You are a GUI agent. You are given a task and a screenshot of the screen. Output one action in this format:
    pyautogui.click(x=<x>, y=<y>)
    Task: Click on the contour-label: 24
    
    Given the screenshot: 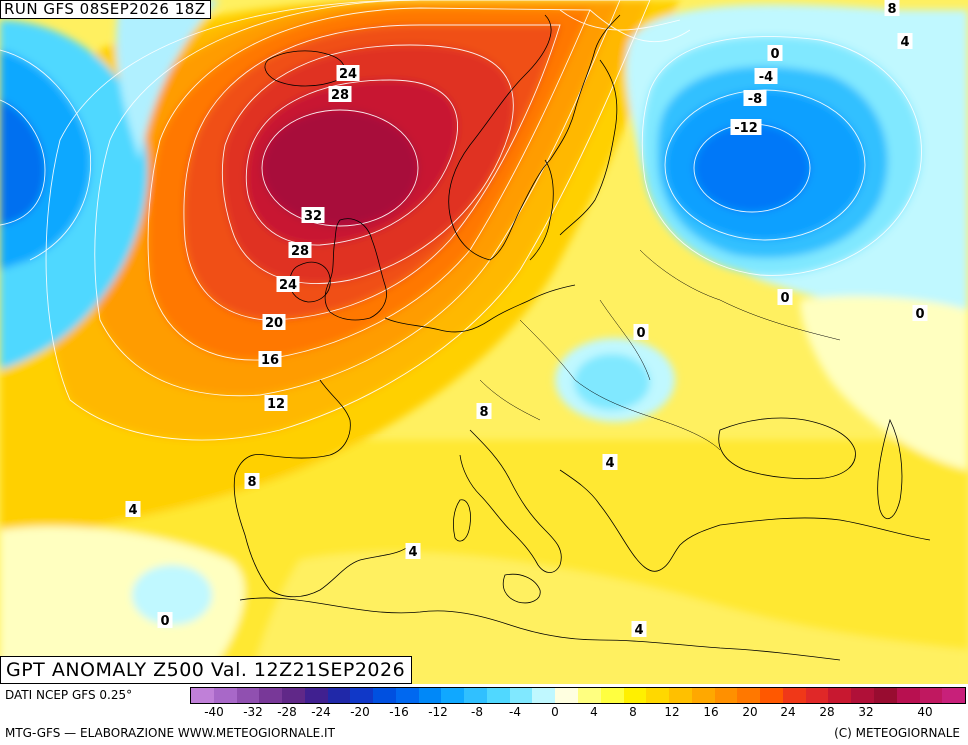 What is the action you would take?
    pyautogui.click(x=348, y=74)
    